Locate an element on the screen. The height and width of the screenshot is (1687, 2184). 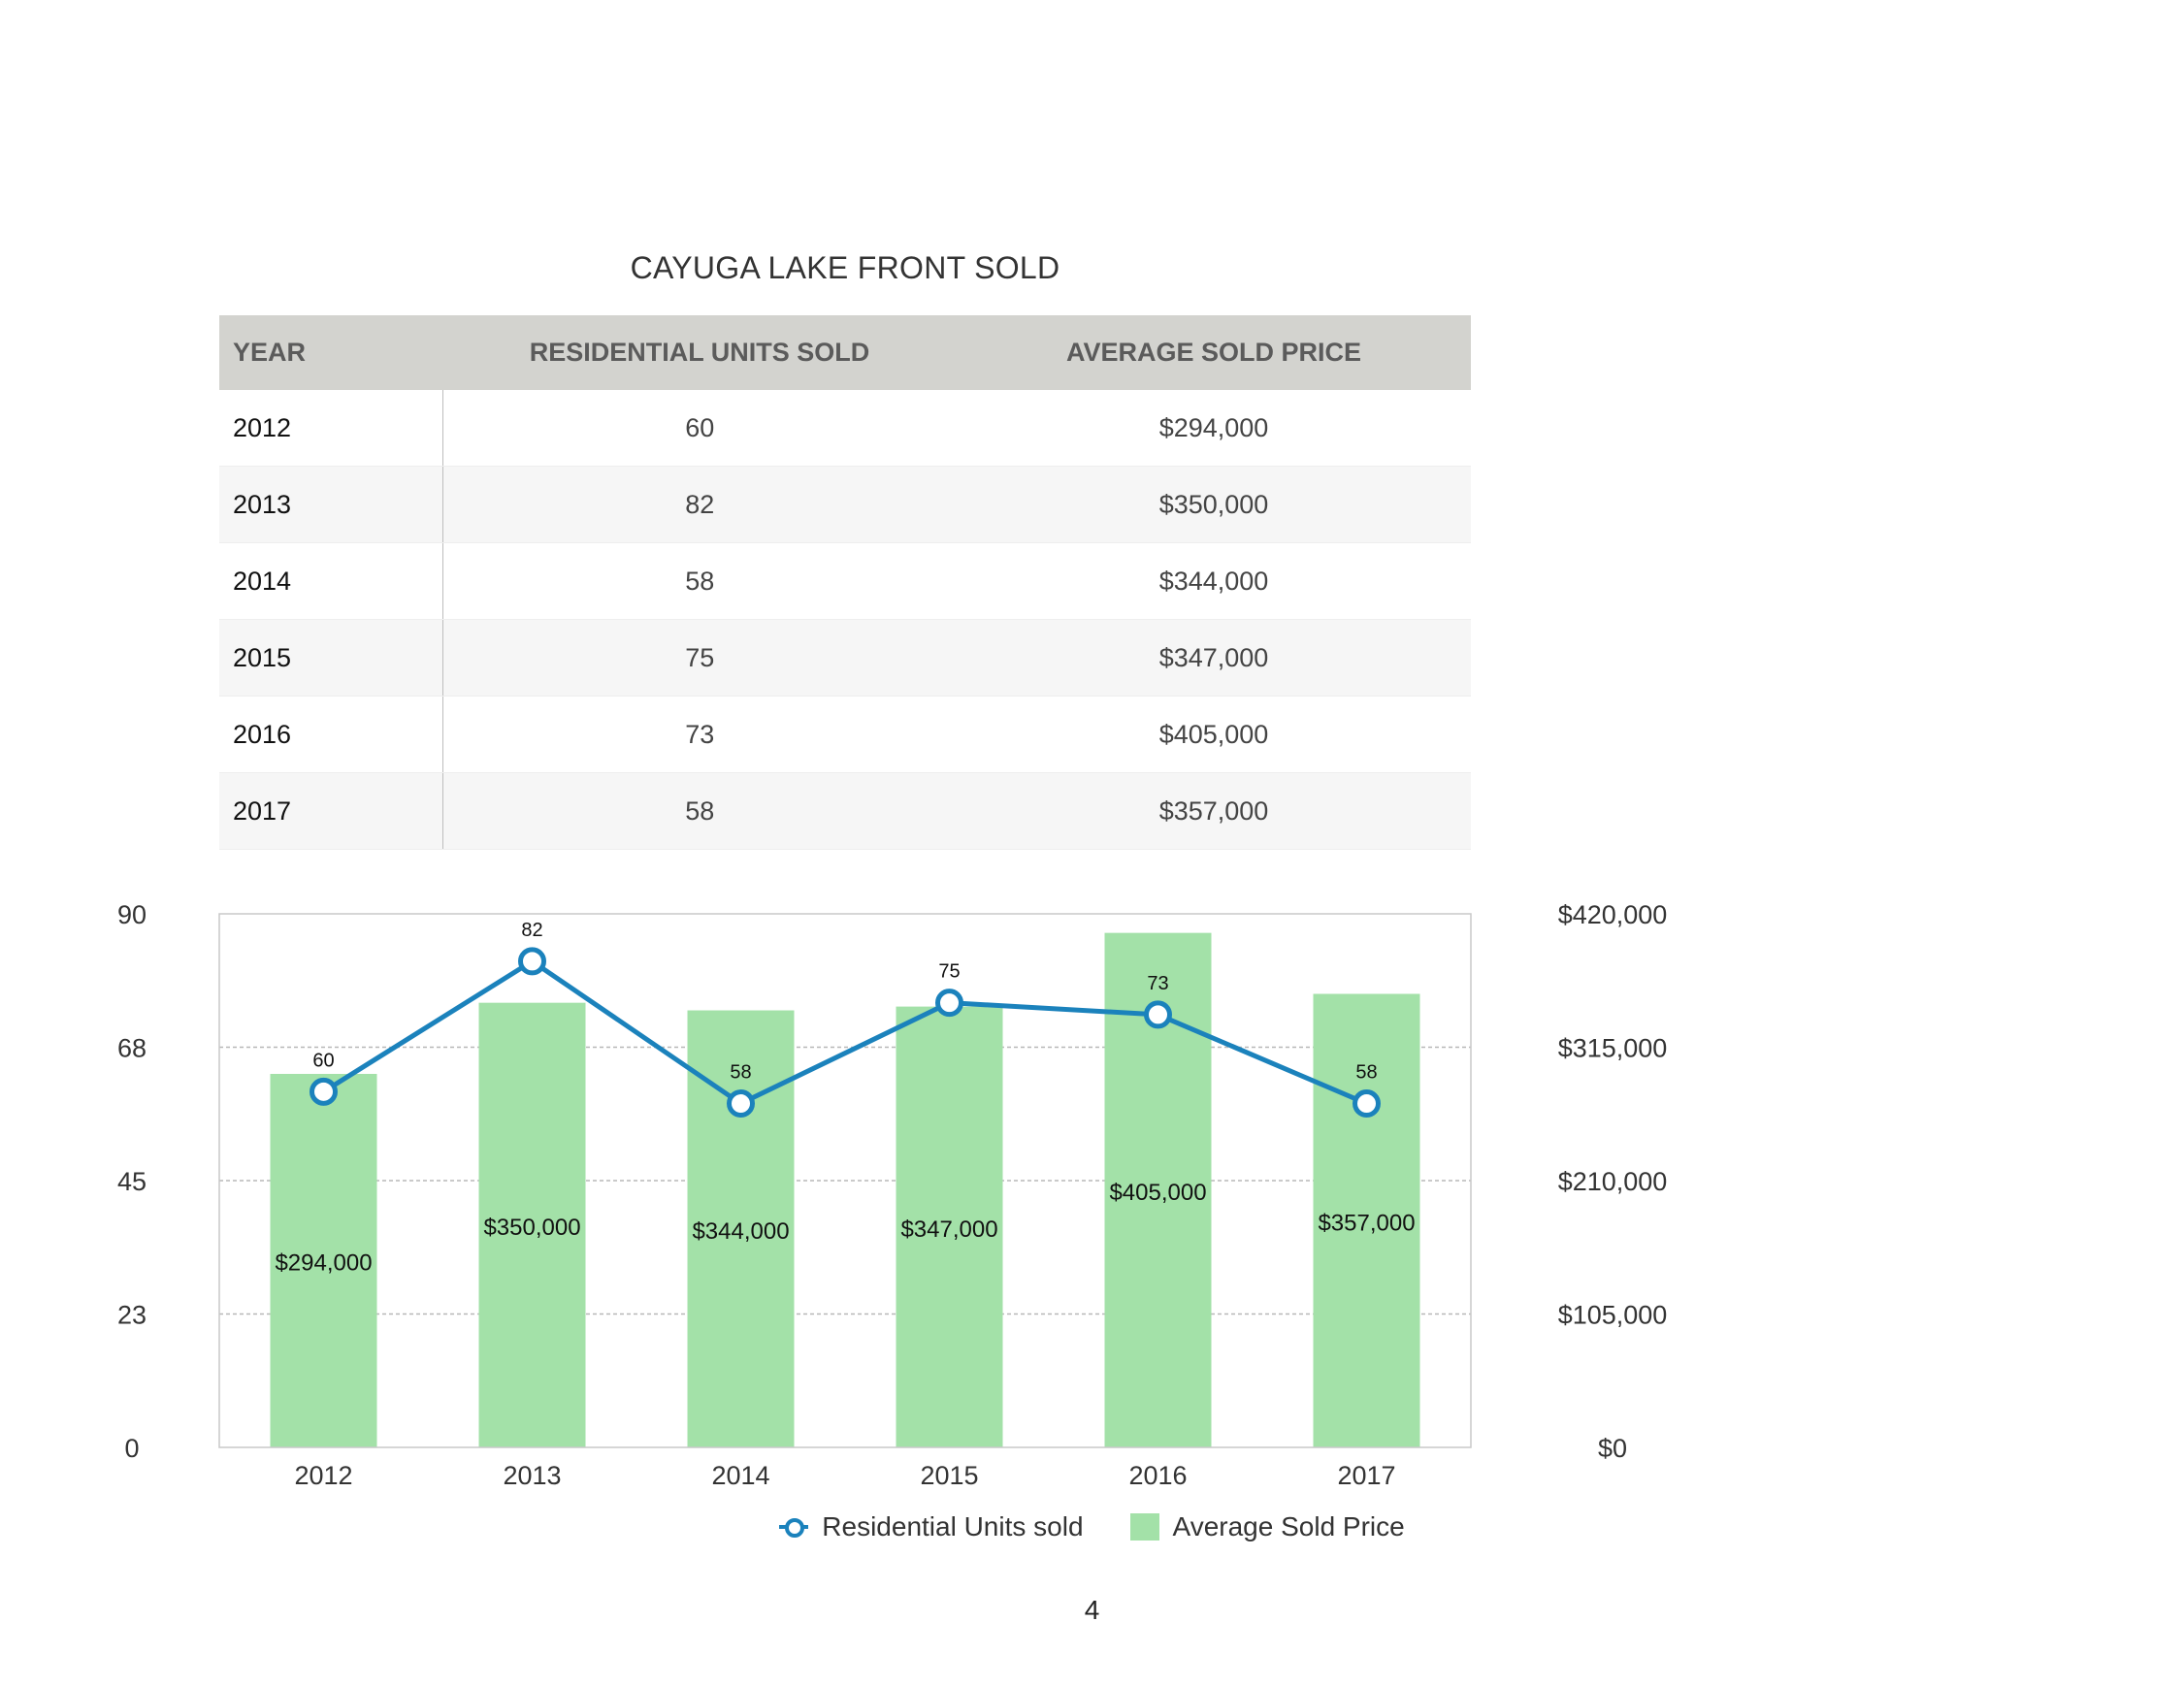
legend-item-units: Residential Units sold is located at coordinates (931, 1526).